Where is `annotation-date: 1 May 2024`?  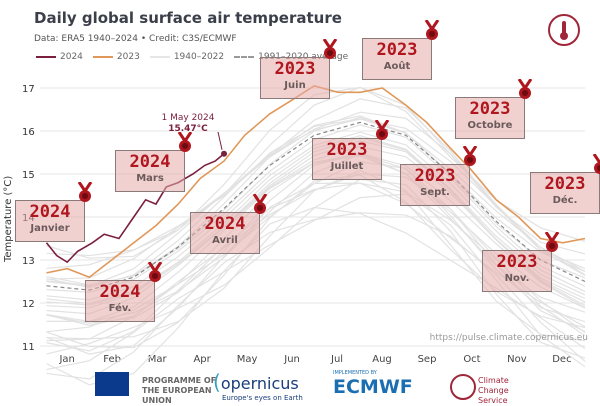 annotation-date: 1 May 2024 is located at coordinates (188, 118).